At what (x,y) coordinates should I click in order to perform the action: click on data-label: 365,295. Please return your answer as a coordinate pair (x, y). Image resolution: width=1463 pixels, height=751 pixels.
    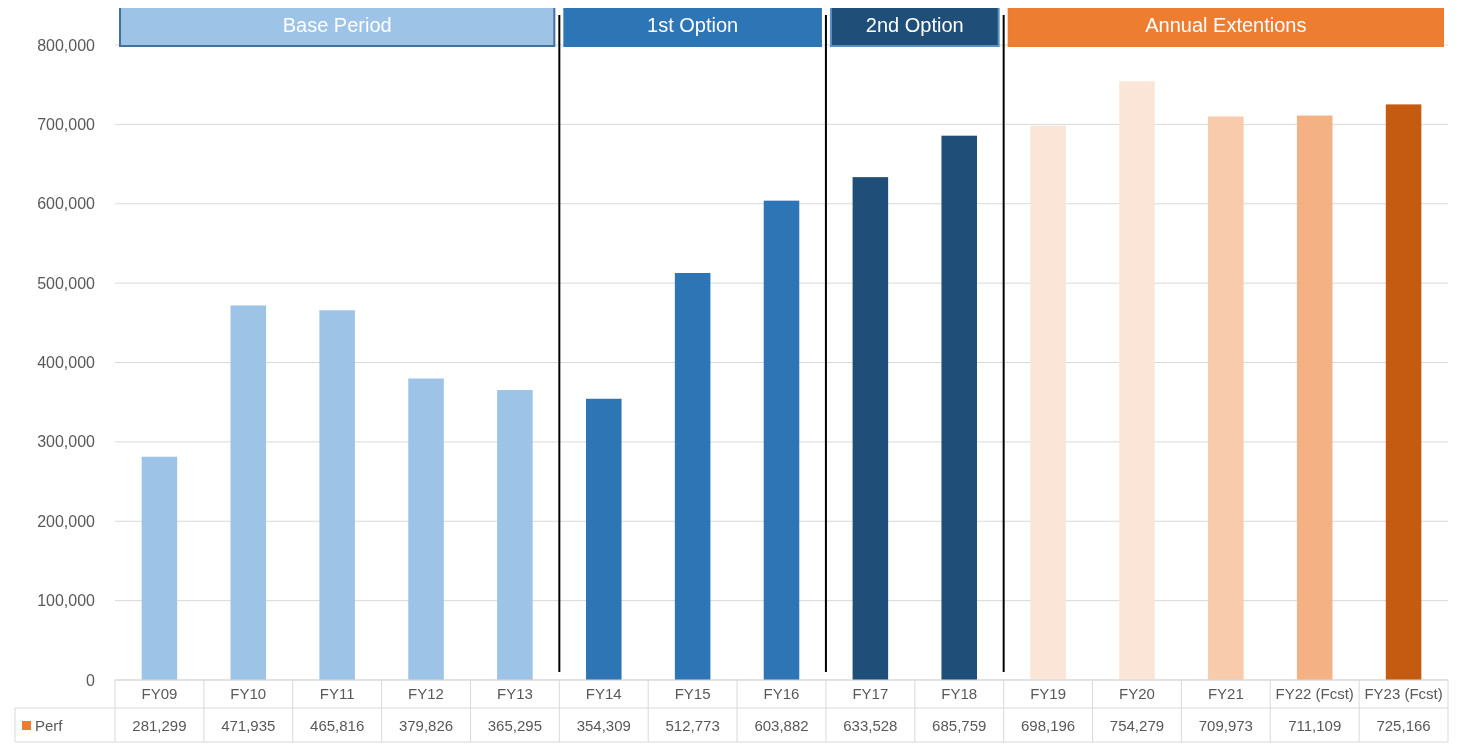
    Looking at the image, I should click on (515, 726).